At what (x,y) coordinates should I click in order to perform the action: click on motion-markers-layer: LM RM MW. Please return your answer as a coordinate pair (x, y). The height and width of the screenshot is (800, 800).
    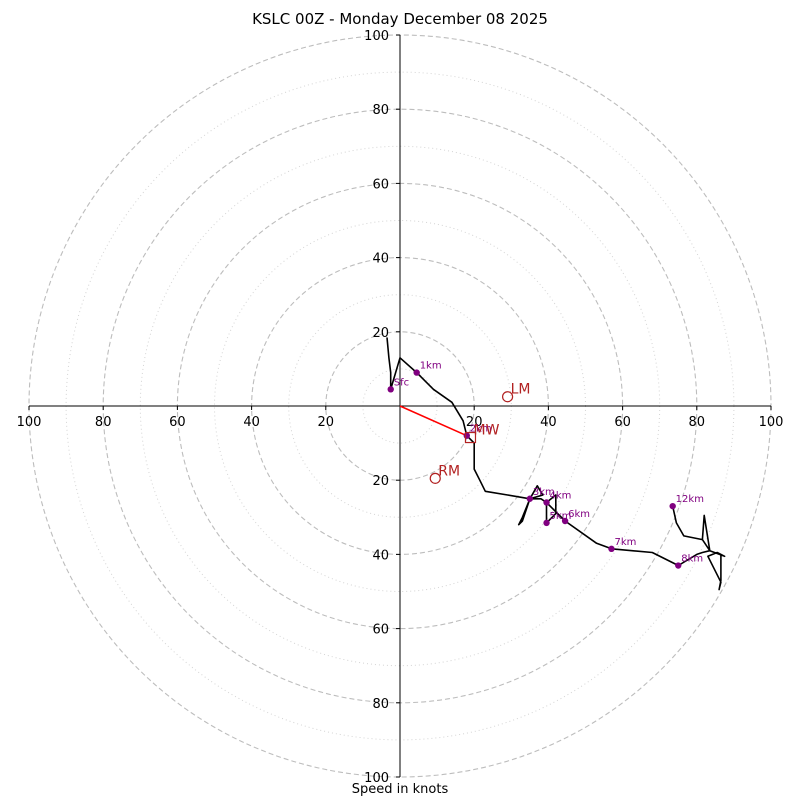
    Looking at the image, I should click on (480, 433).